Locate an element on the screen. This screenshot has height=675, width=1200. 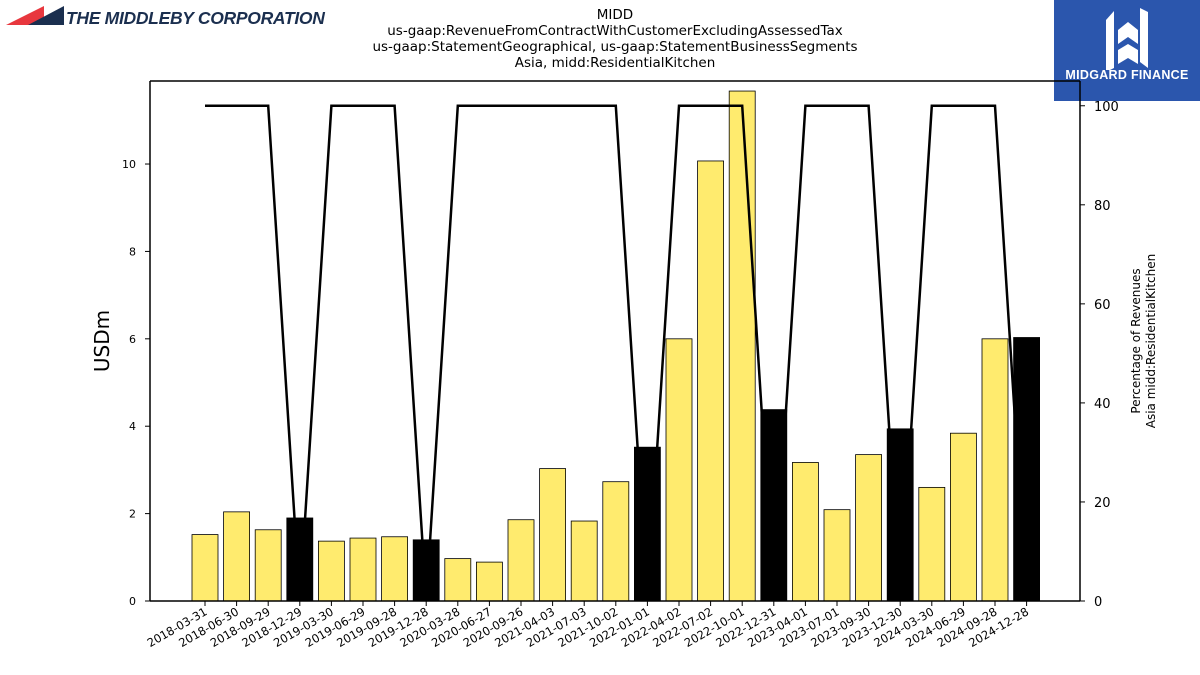
company-logo-mark is located at coordinates (35, 15).